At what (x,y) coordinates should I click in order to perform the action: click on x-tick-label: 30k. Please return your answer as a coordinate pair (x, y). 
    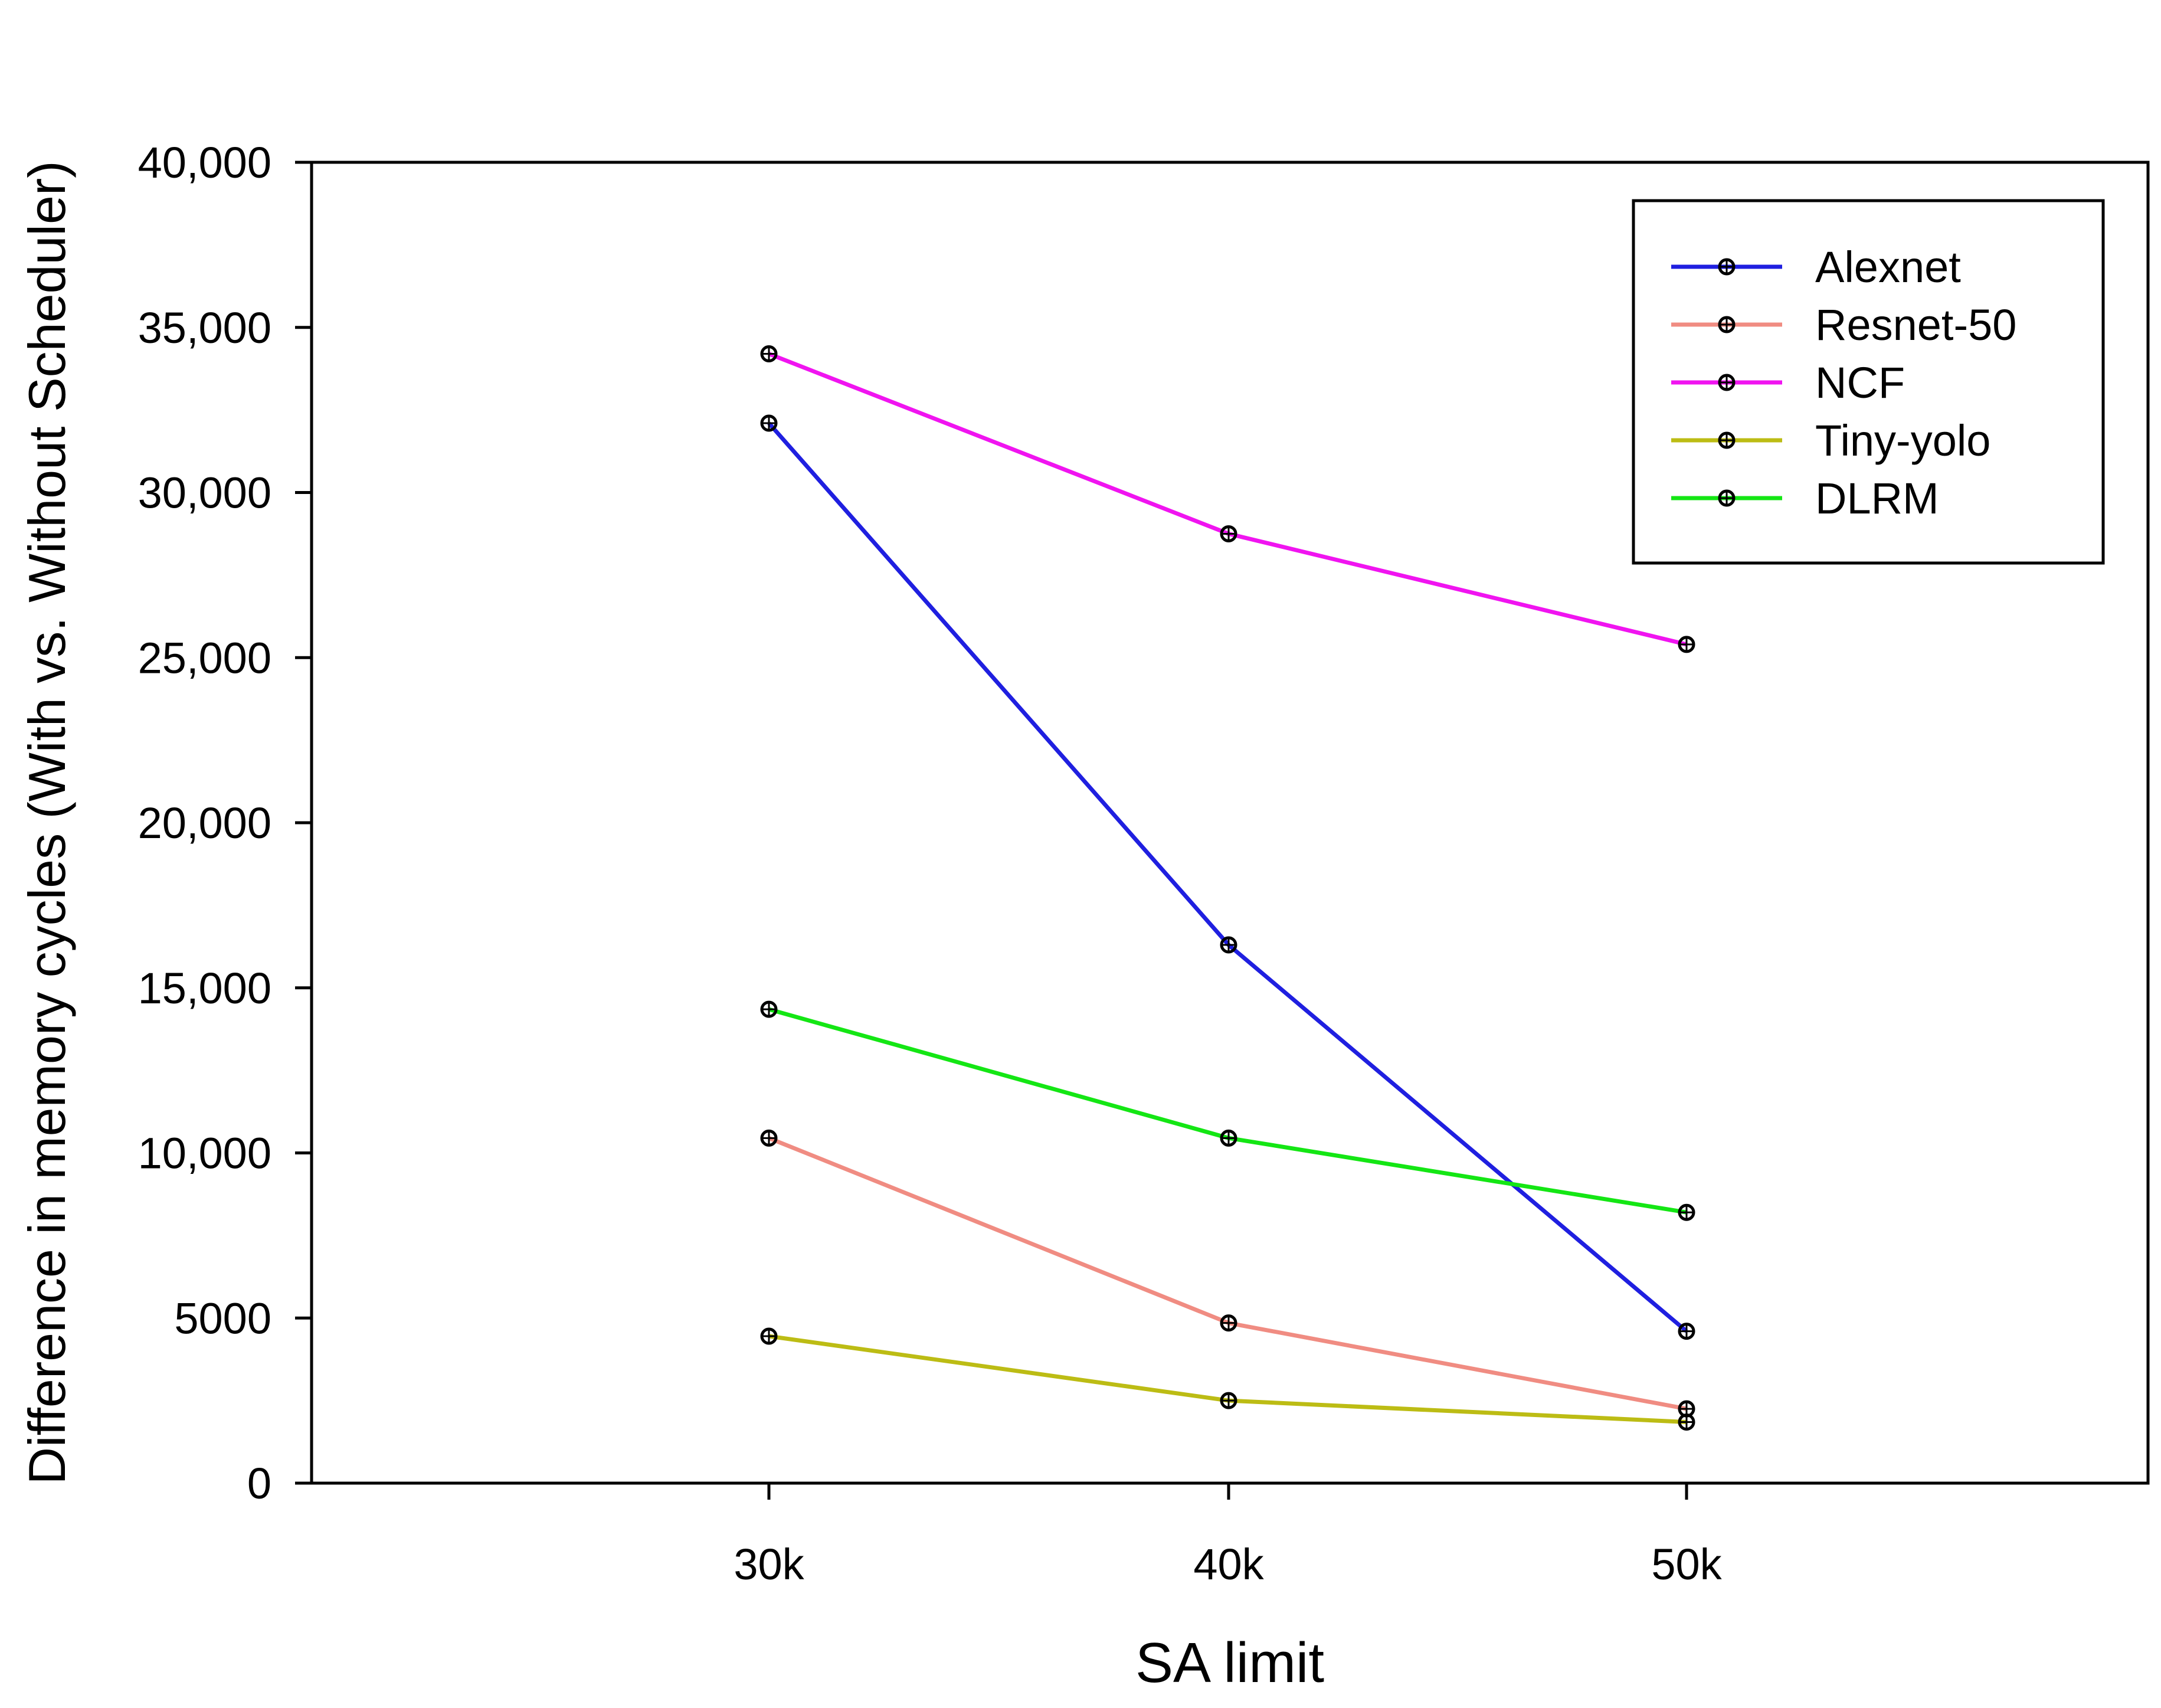
    Looking at the image, I should click on (769, 1565).